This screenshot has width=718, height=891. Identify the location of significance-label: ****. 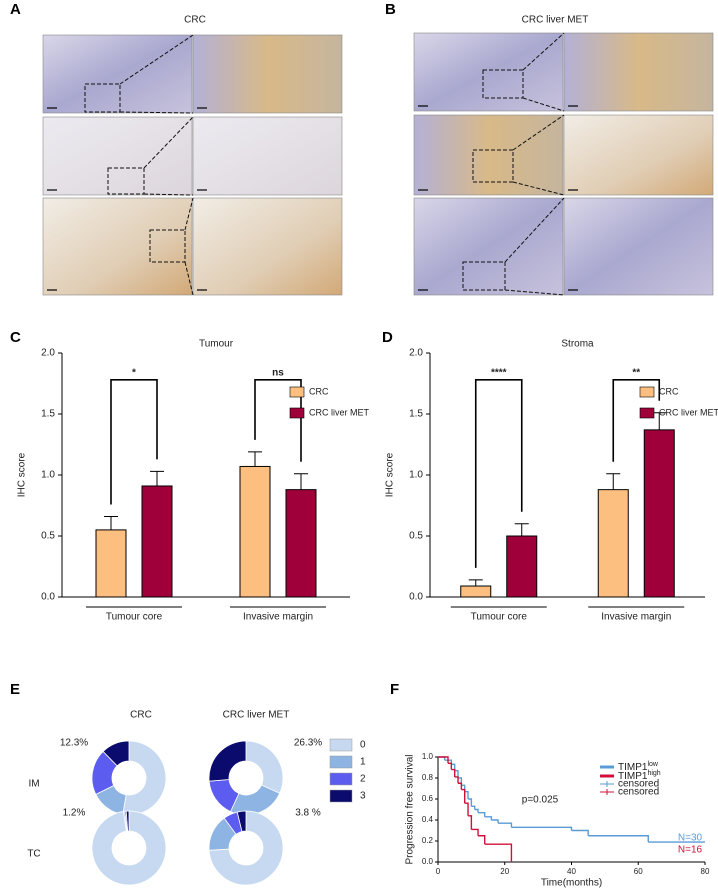
(499, 372).